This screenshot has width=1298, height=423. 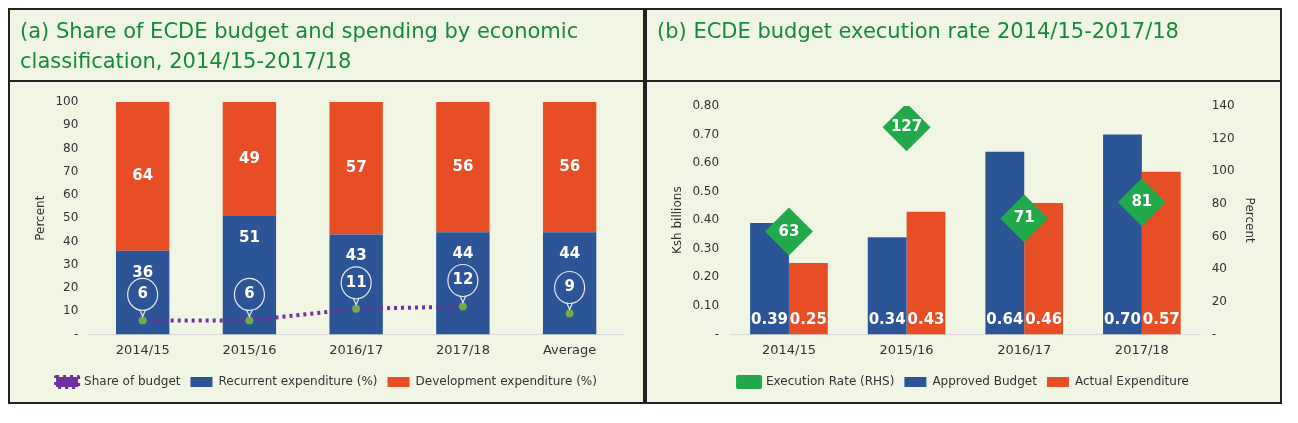 I want to click on y-tick-label: 0.50, so click(x=706, y=190).